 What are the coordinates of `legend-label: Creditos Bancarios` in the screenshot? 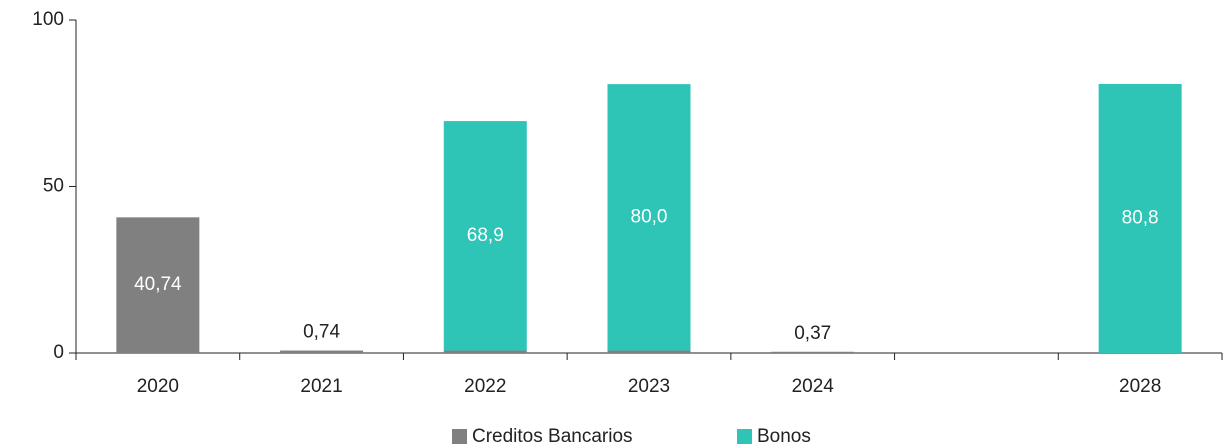 It's located at (552, 435).